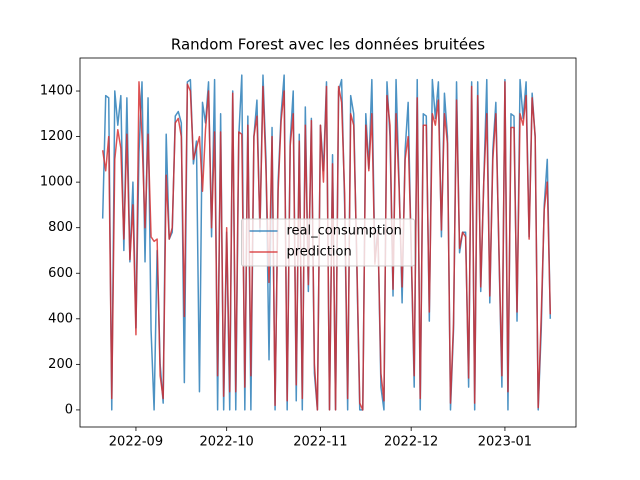 The image size is (640, 480). What do you see at coordinates (56, 182) in the screenshot?
I see `y-tick-label: 1000` at bounding box center [56, 182].